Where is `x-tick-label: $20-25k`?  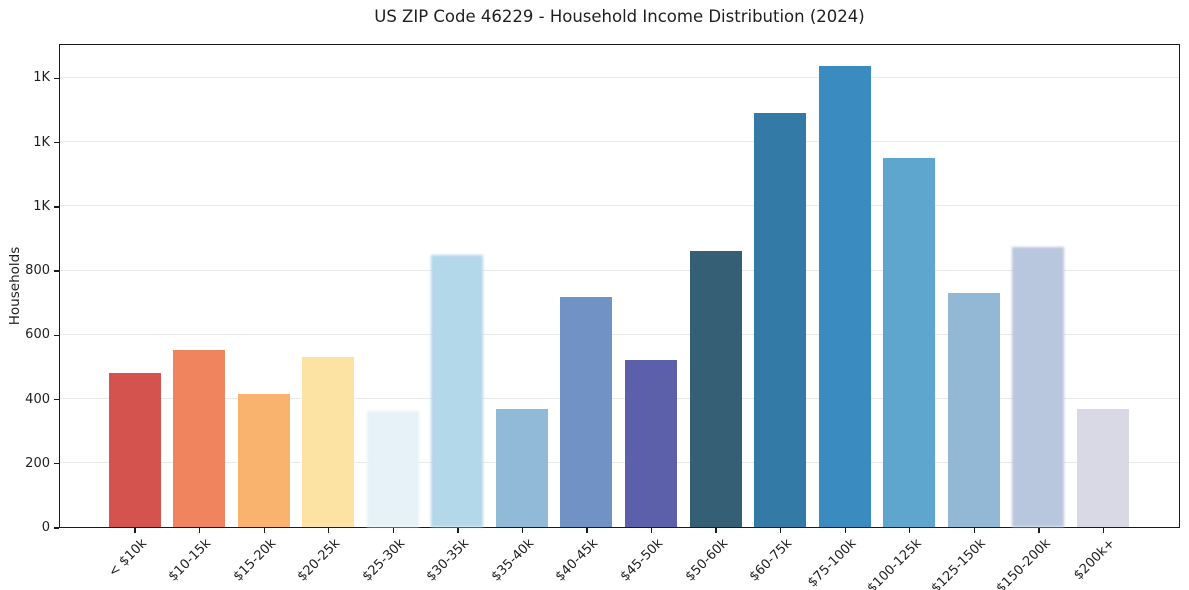
x-tick-label: $20-25k is located at coordinates (319, 560).